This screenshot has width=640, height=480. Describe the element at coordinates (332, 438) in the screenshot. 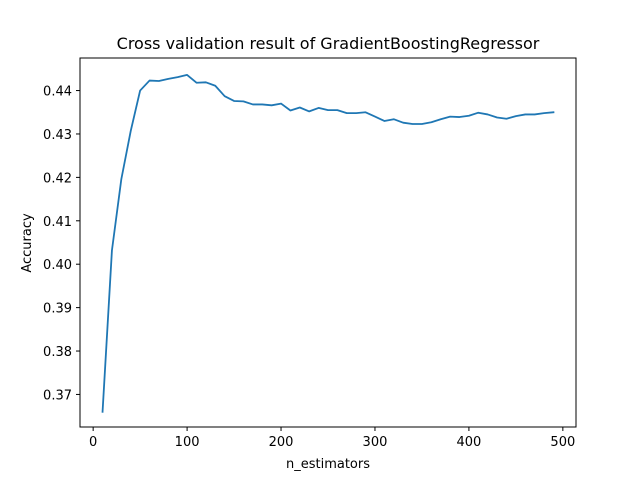

I see `x-axis-ticks: 0 100 200 300 400 500` at that location.